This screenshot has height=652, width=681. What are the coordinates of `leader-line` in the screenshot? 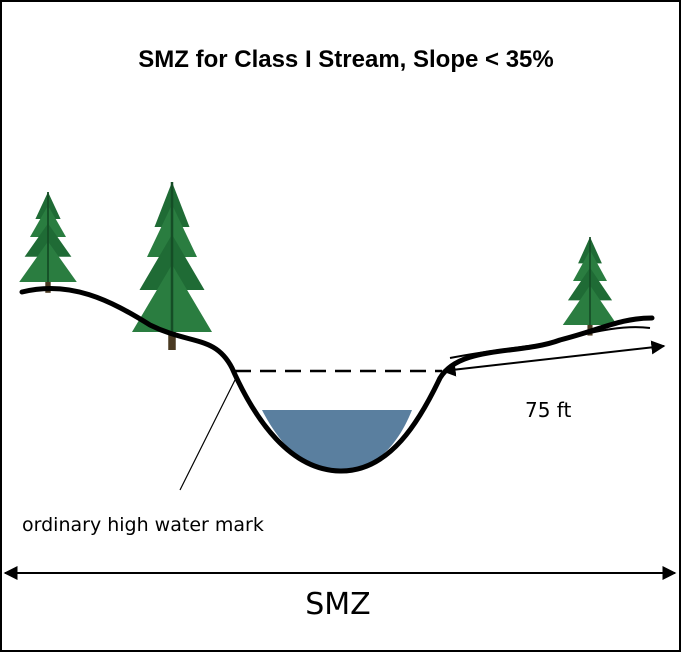 It's located at (208, 434).